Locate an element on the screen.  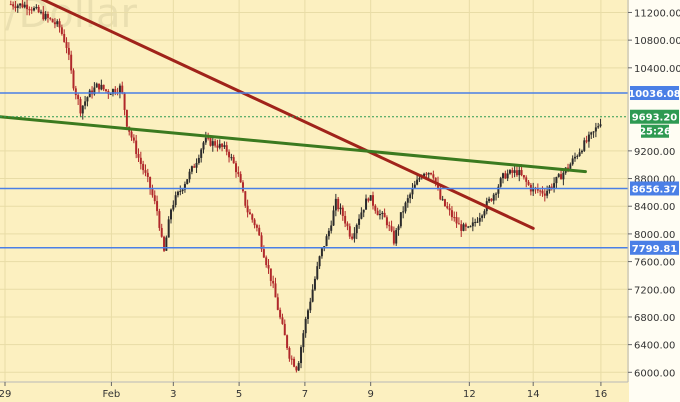
countdown-tag is located at coordinates (655, 131).